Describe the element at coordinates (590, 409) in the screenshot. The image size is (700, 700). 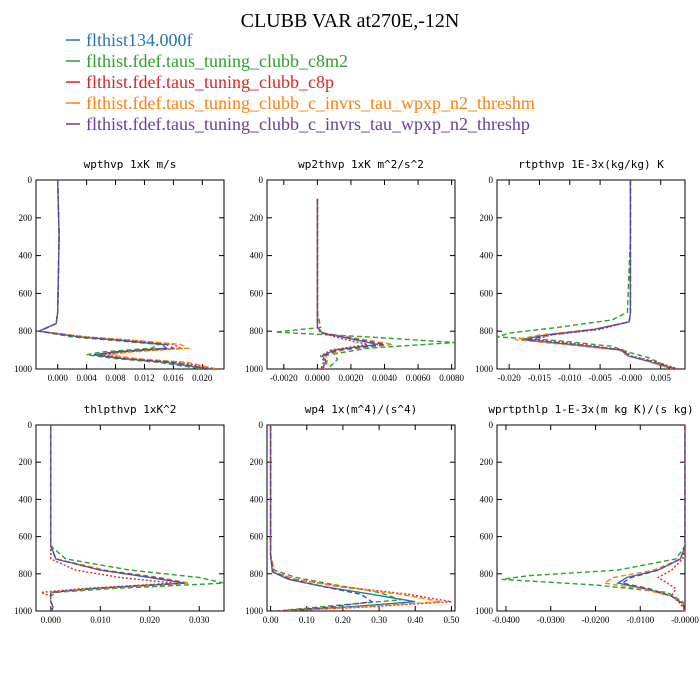
I see `panel-title: wprtpthlp 1-E-3x(m kg K)/(s kg)` at that location.